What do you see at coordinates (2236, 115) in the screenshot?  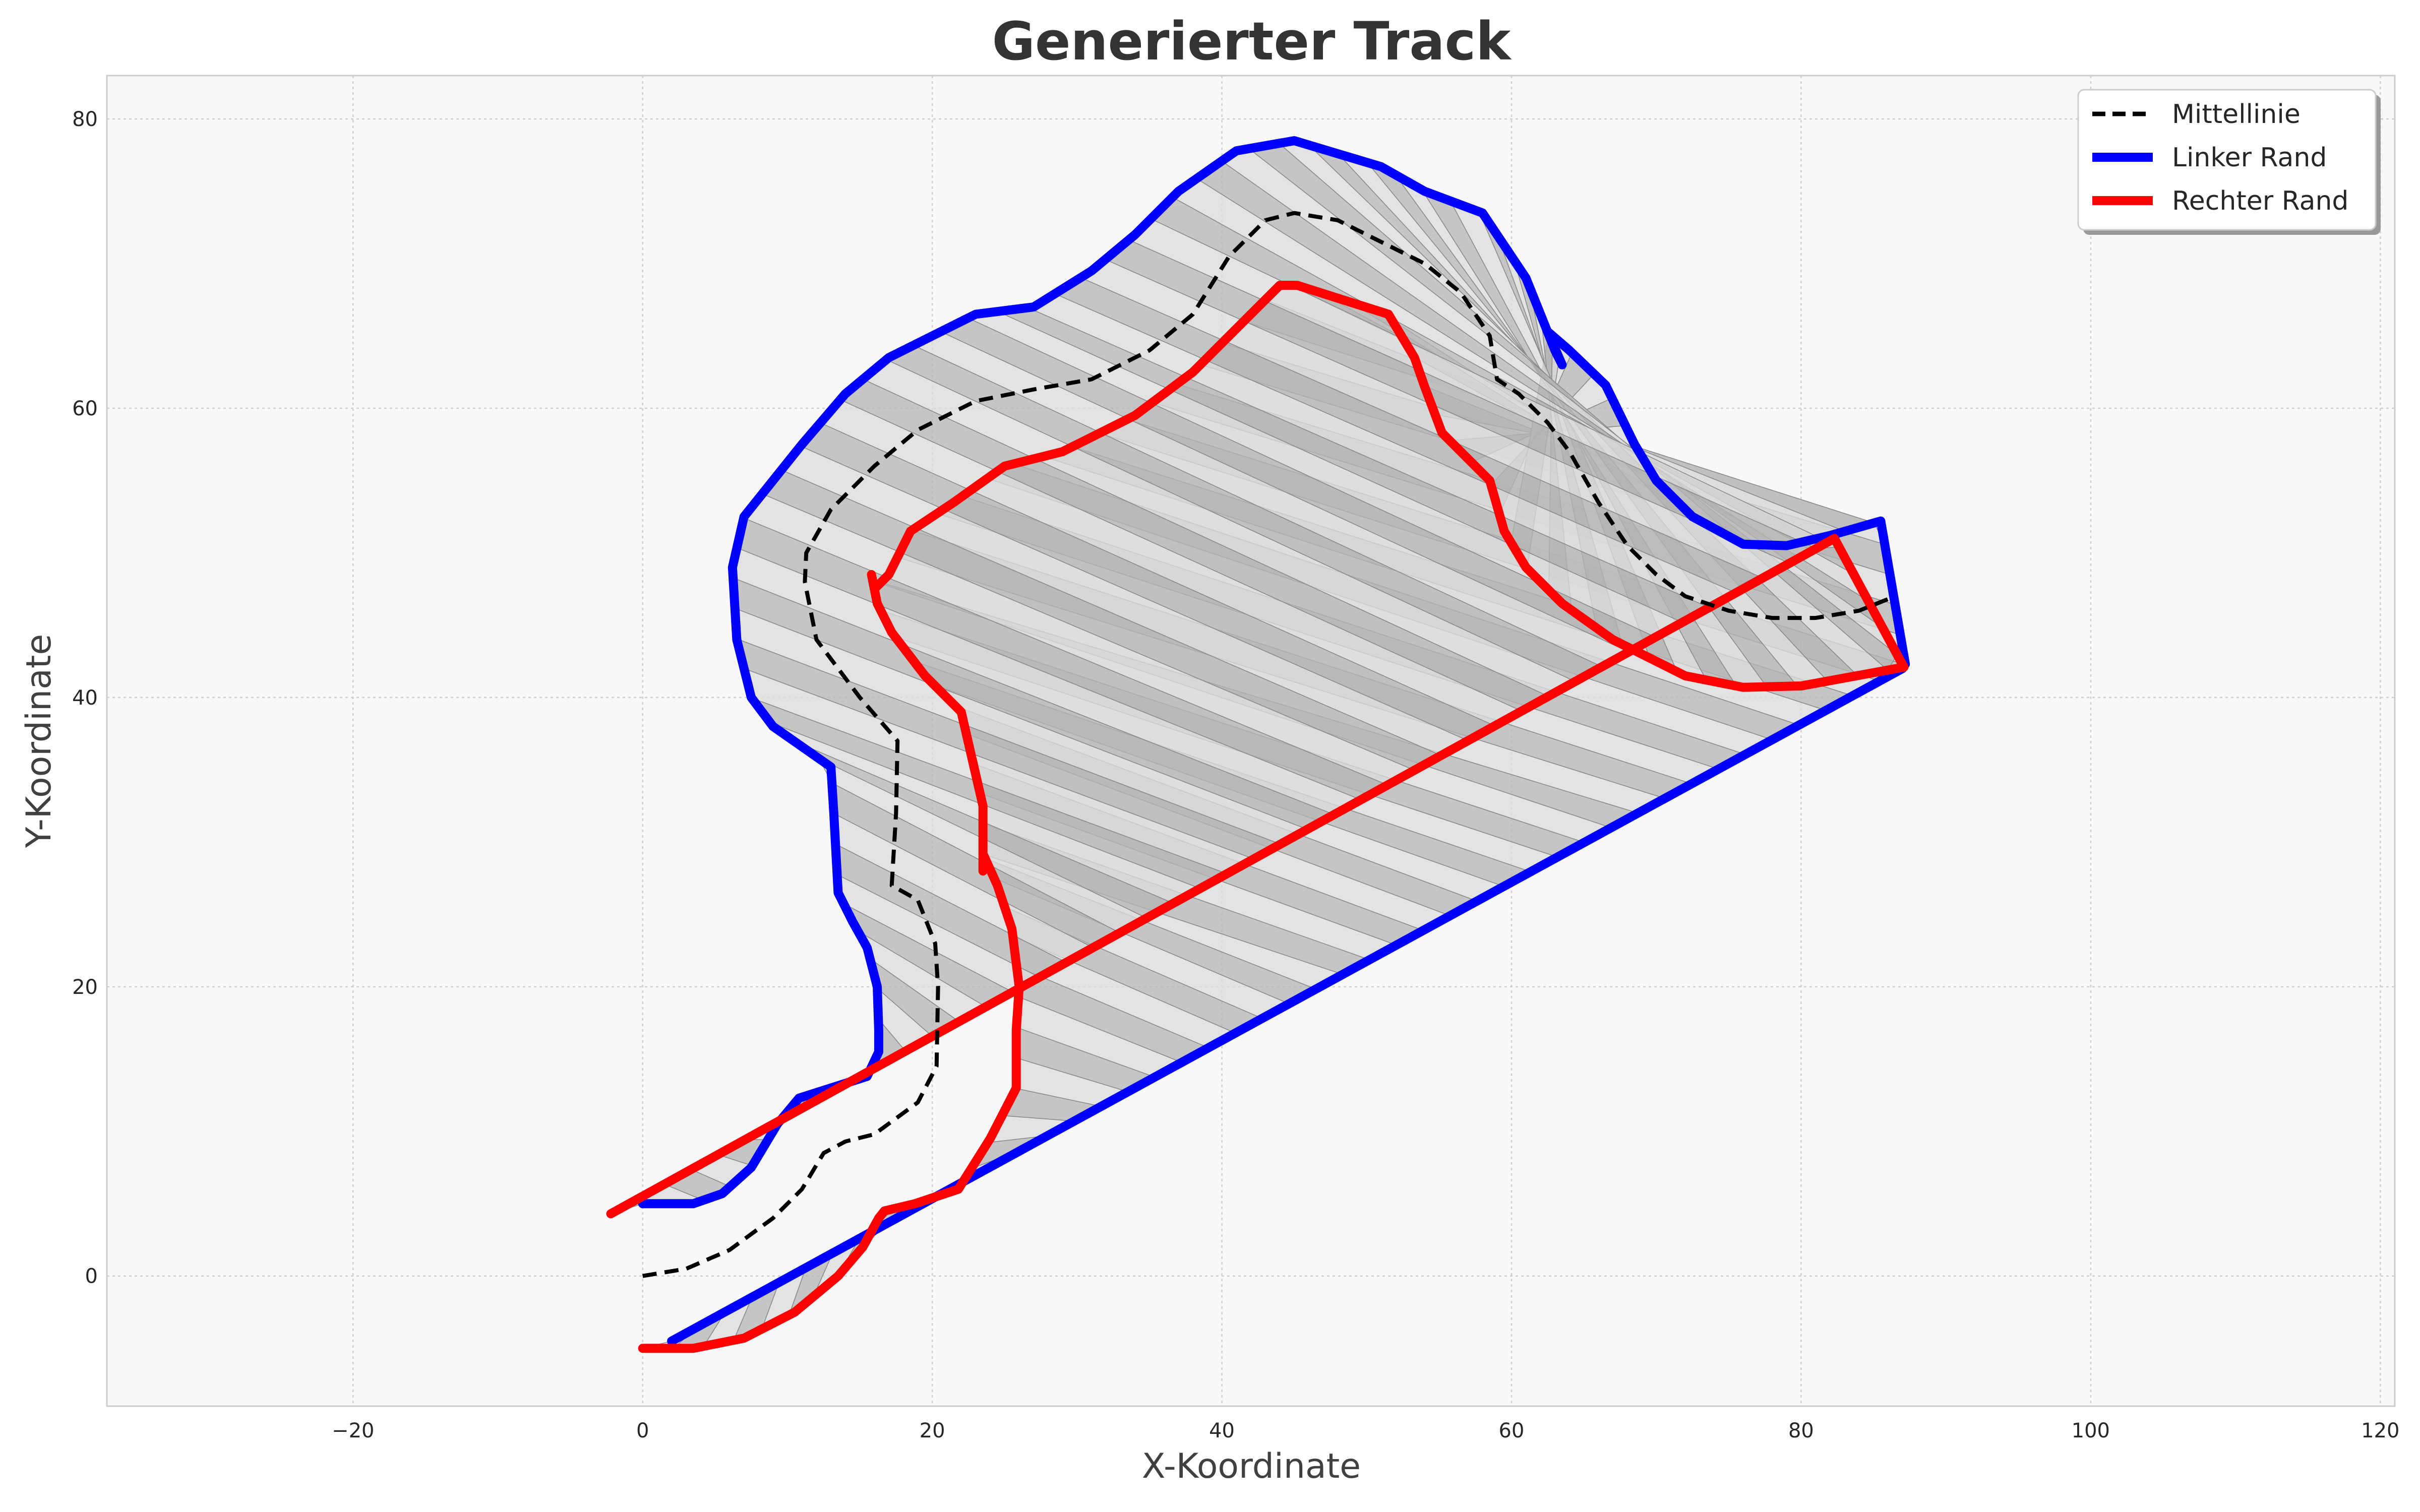 I see `legend-label-centerline: Mittellinie` at bounding box center [2236, 115].